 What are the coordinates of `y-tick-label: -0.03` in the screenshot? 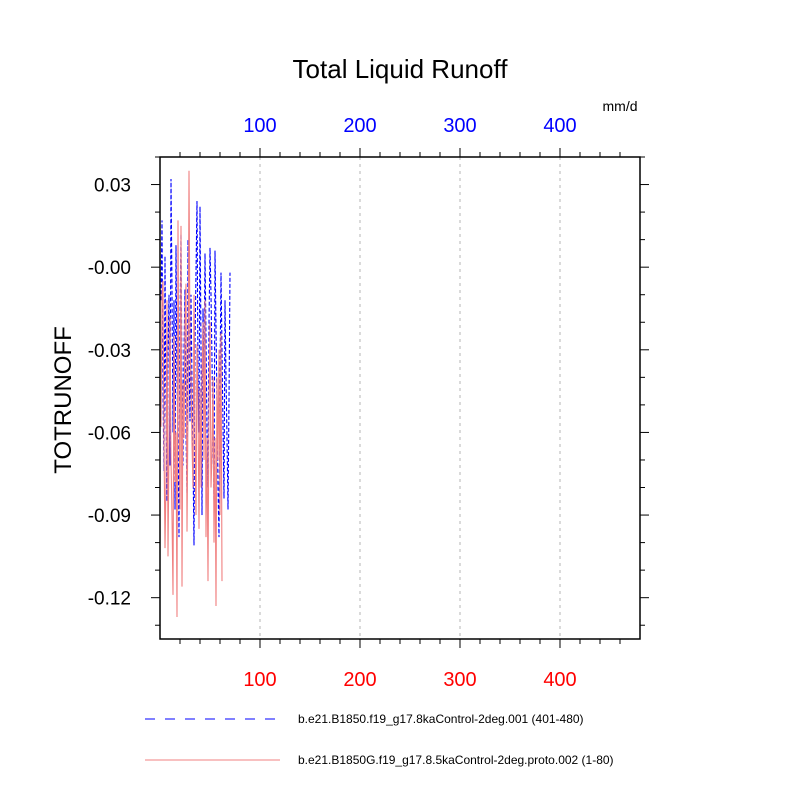 It's located at (109, 351).